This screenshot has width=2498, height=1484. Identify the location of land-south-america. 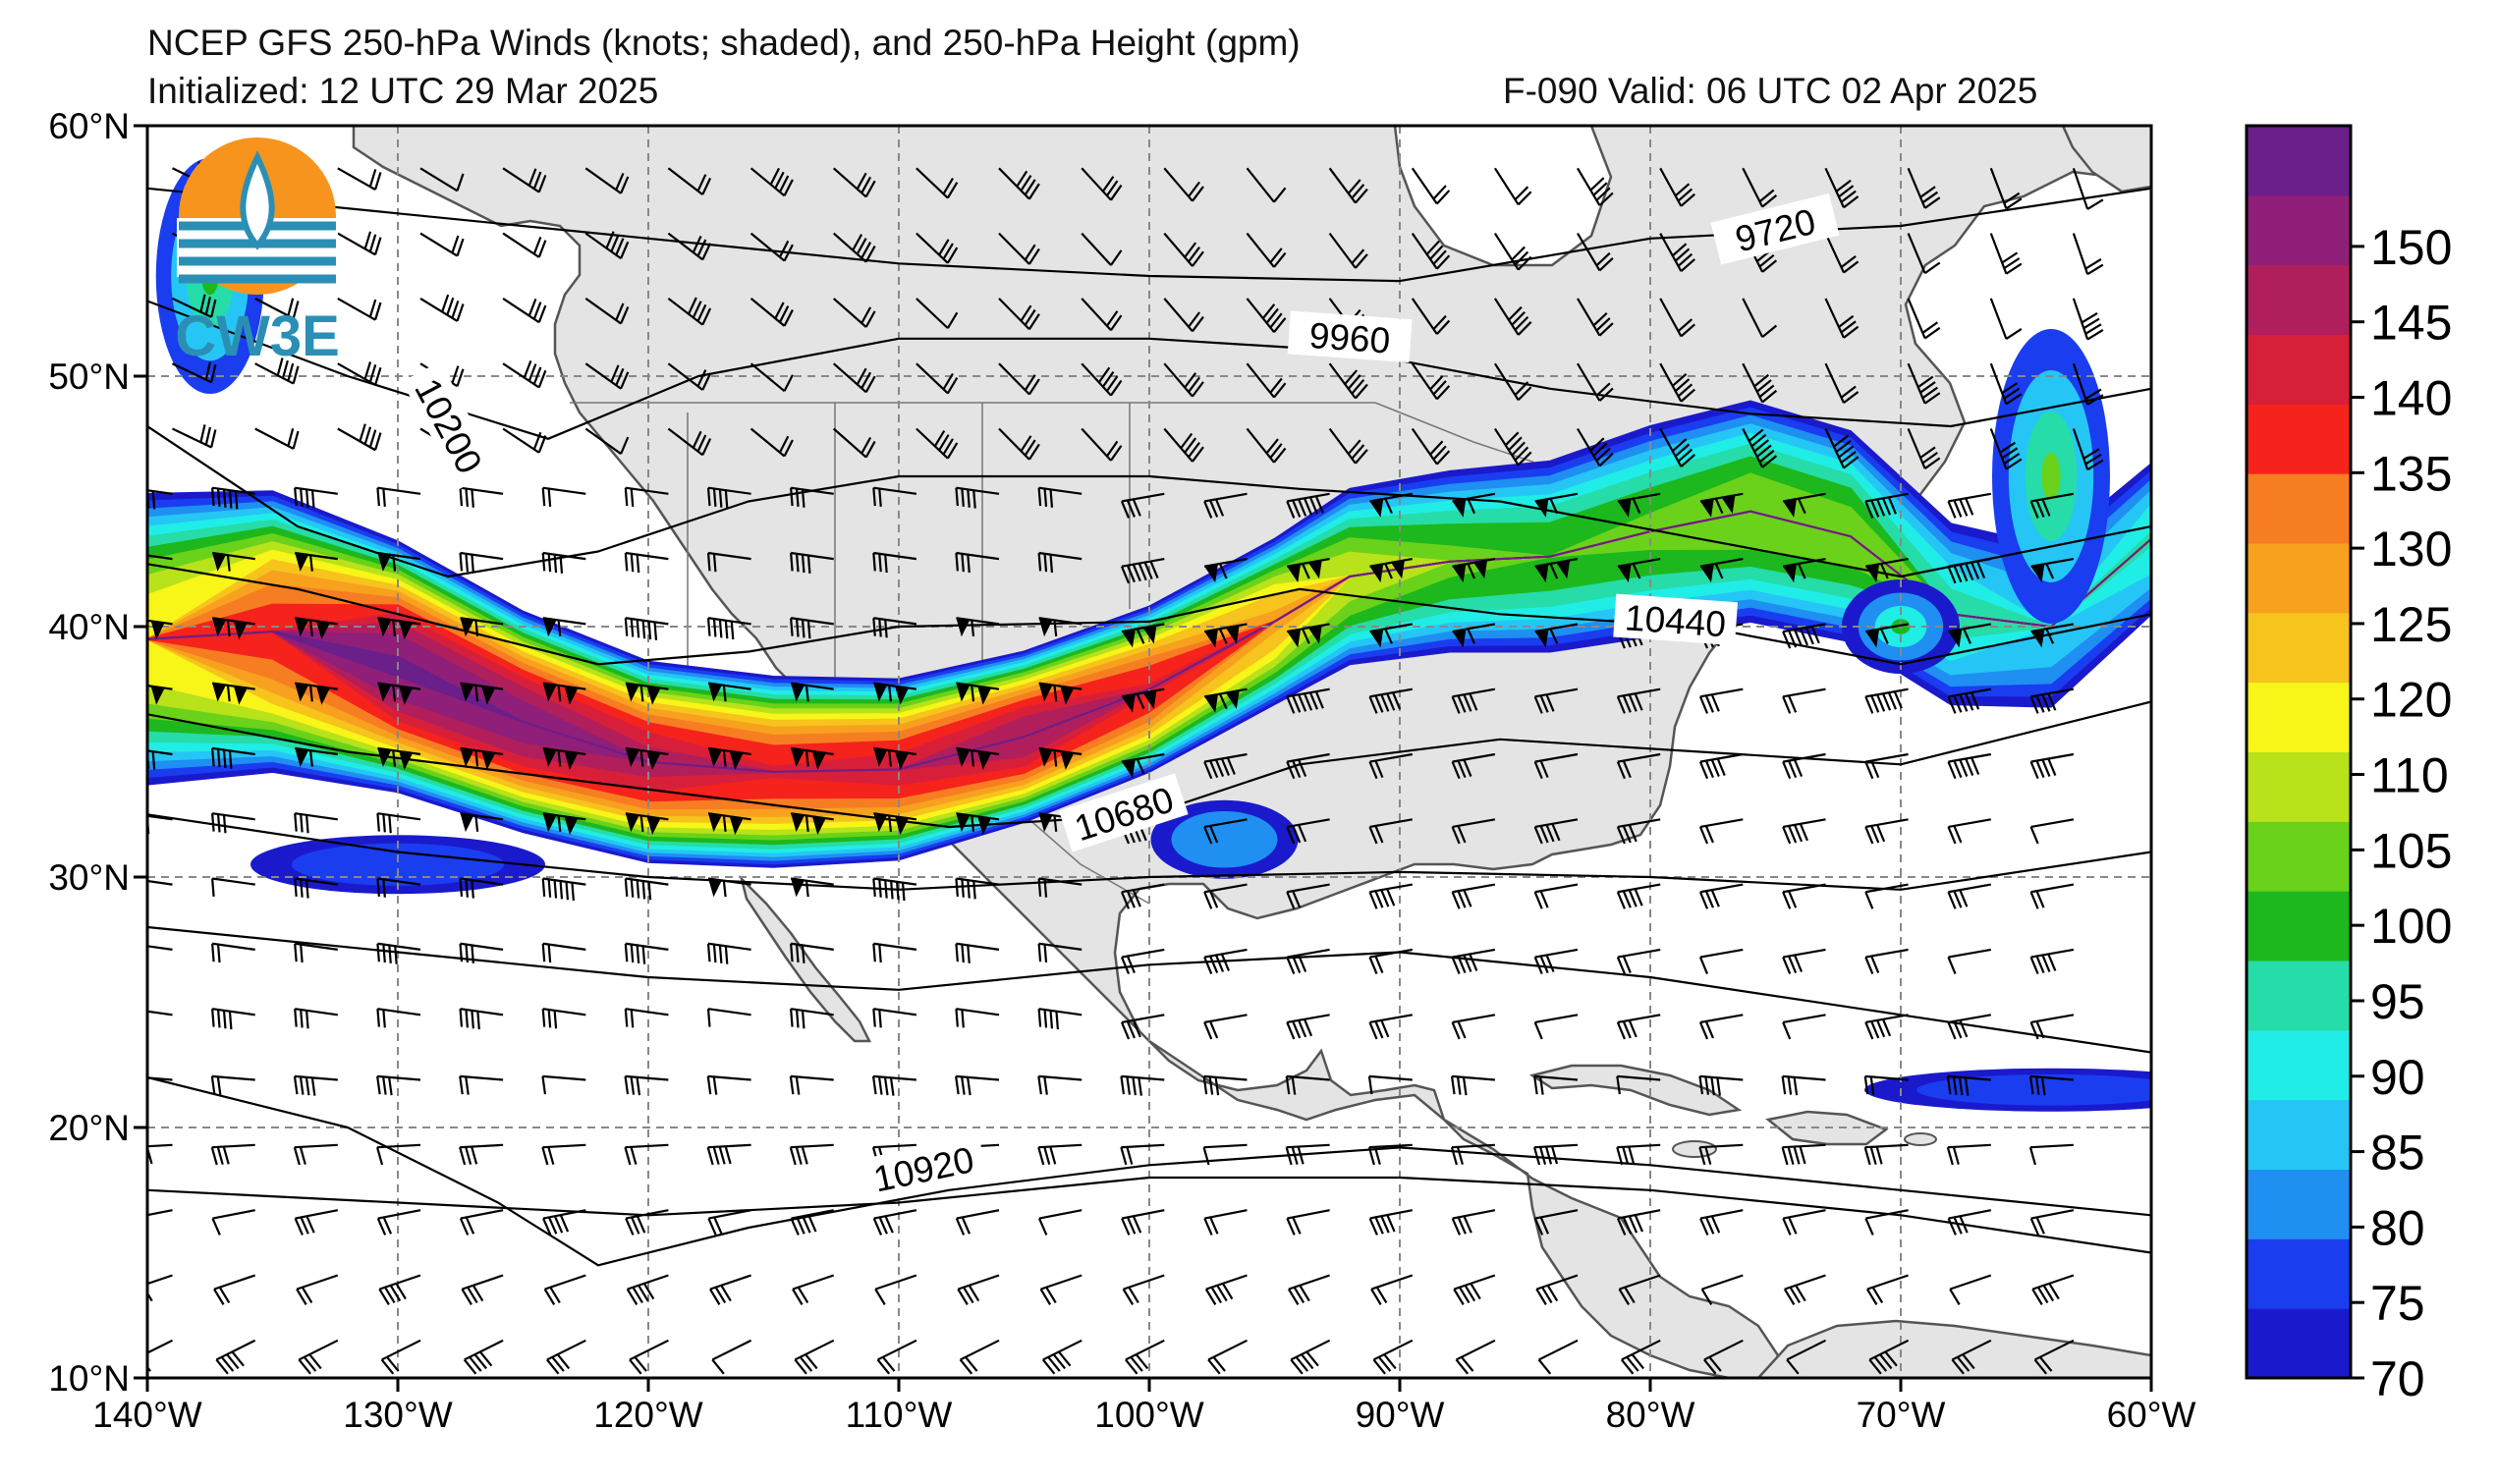
(1953, 1348).